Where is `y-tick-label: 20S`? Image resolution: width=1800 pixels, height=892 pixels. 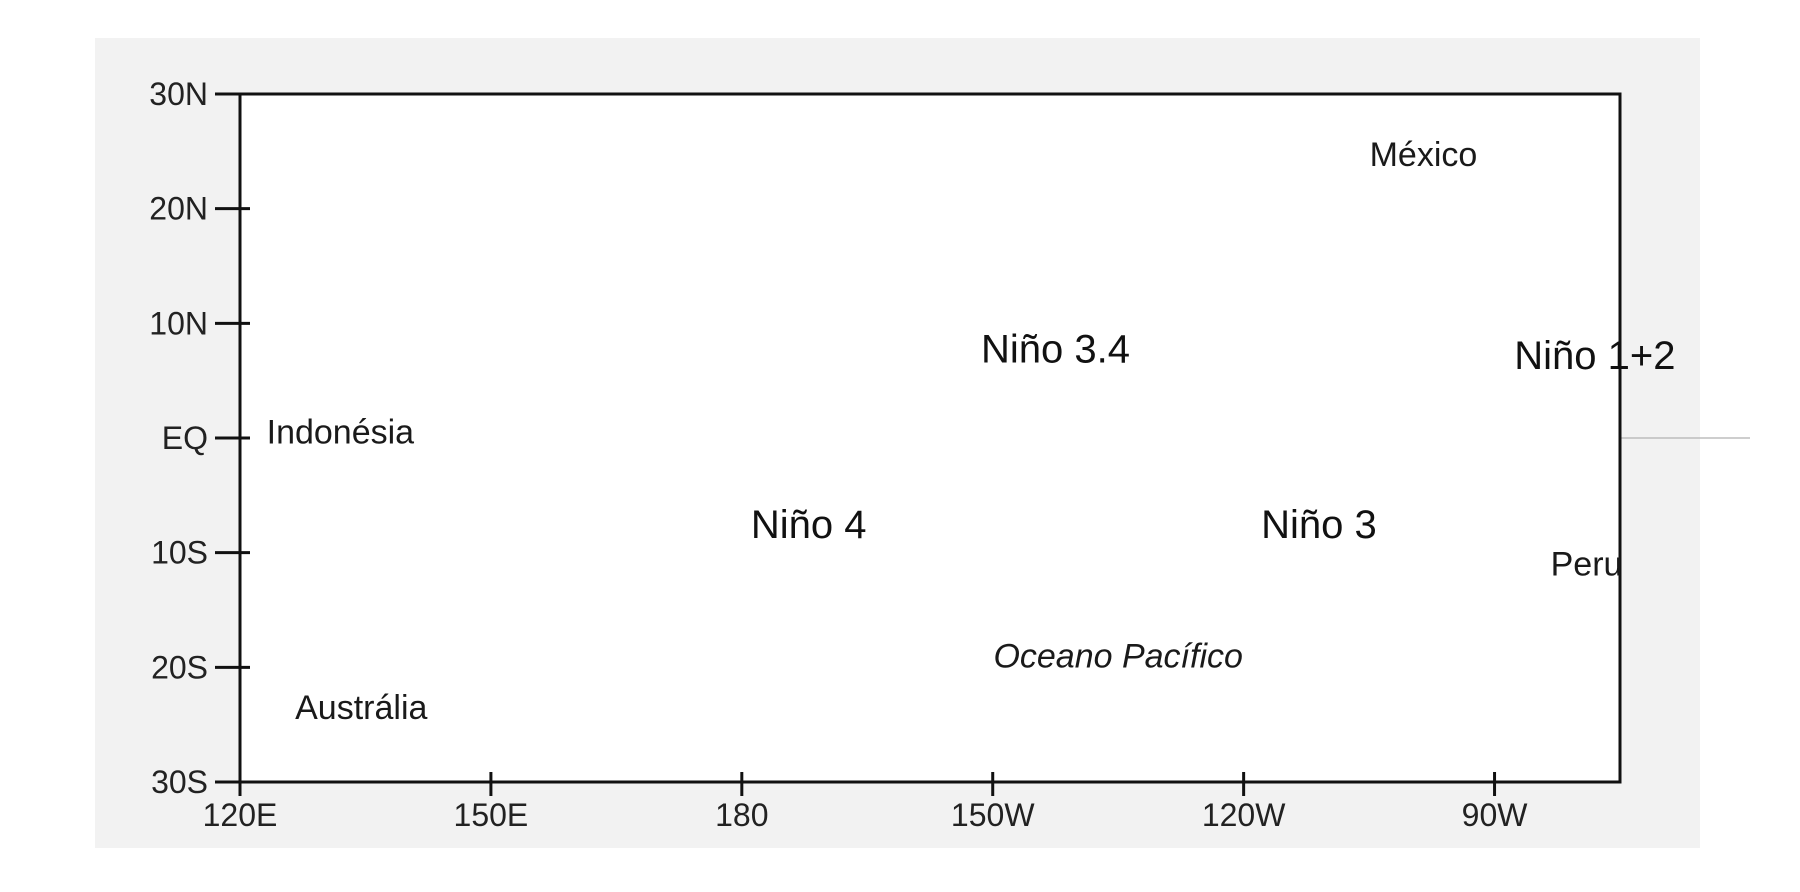
y-tick-label: 20S is located at coordinates (179, 667).